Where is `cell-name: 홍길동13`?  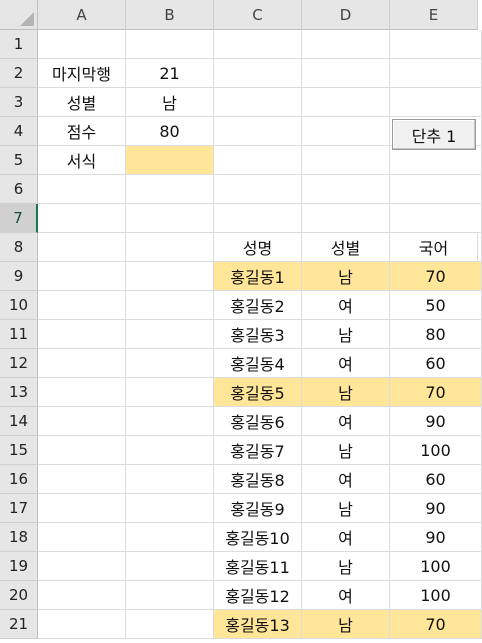
cell-name: 홍길동13 is located at coordinates (258, 624).